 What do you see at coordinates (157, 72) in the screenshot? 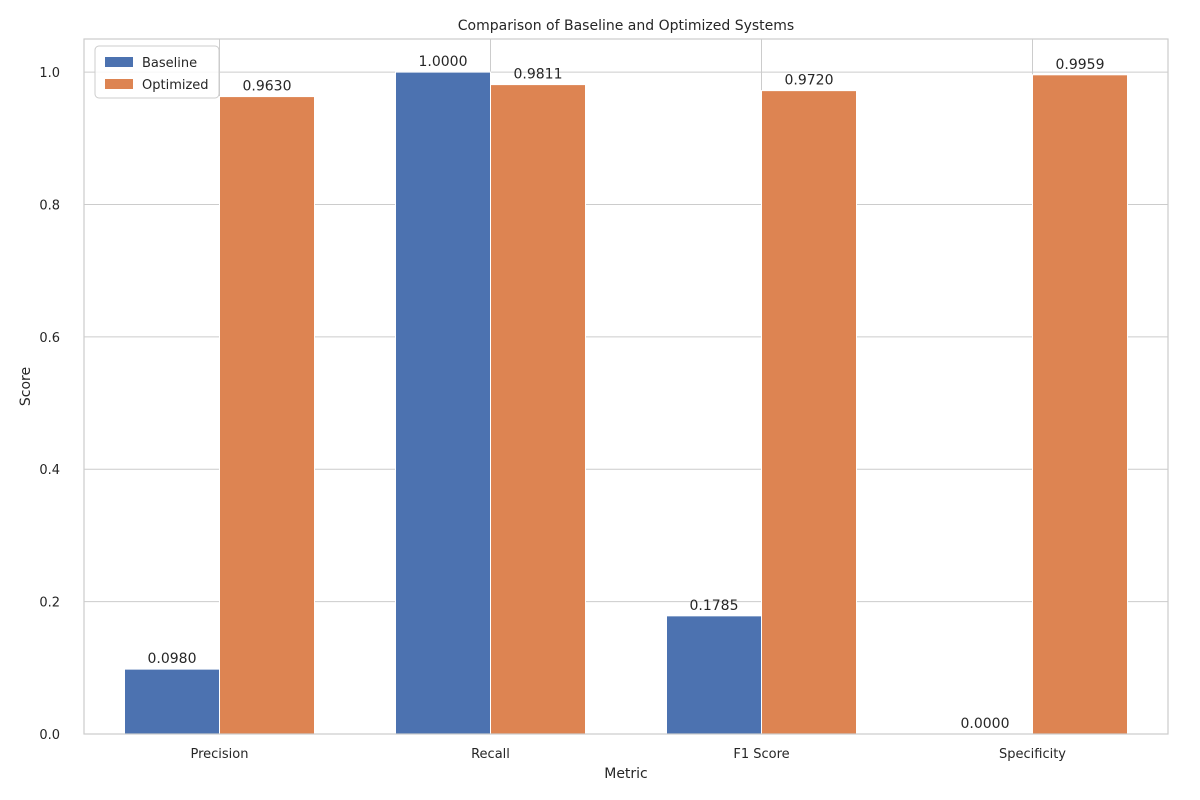
I see `legend: Baseline Optimized` at bounding box center [157, 72].